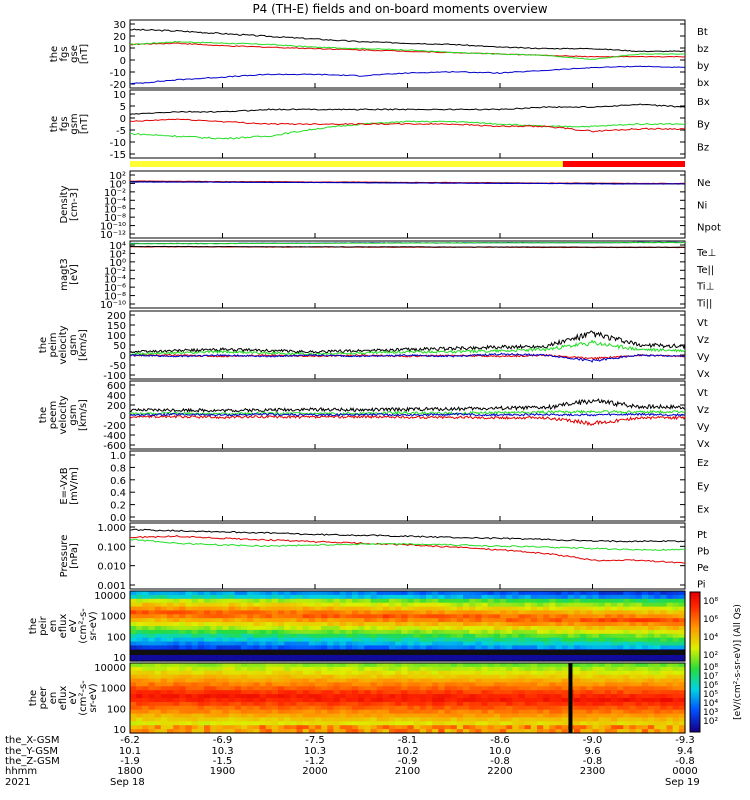 This screenshot has height=800, width=750. Describe the element at coordinates (74, 54) in the screenshot. I see `y-label-line: gse` at that location.